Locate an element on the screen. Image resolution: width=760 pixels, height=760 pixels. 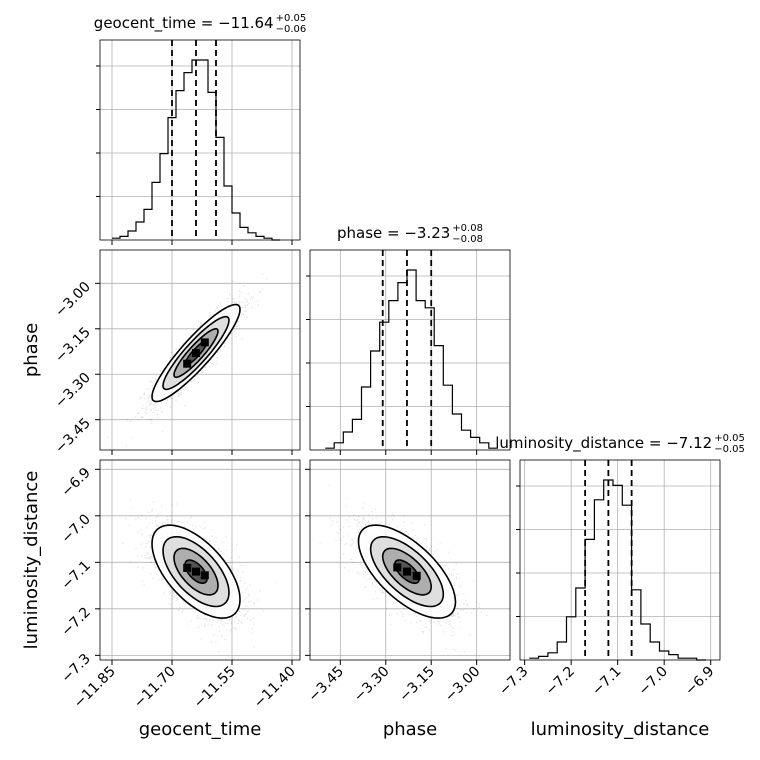
x-tick-label: −3.30 is located at coordinates (372, 685).